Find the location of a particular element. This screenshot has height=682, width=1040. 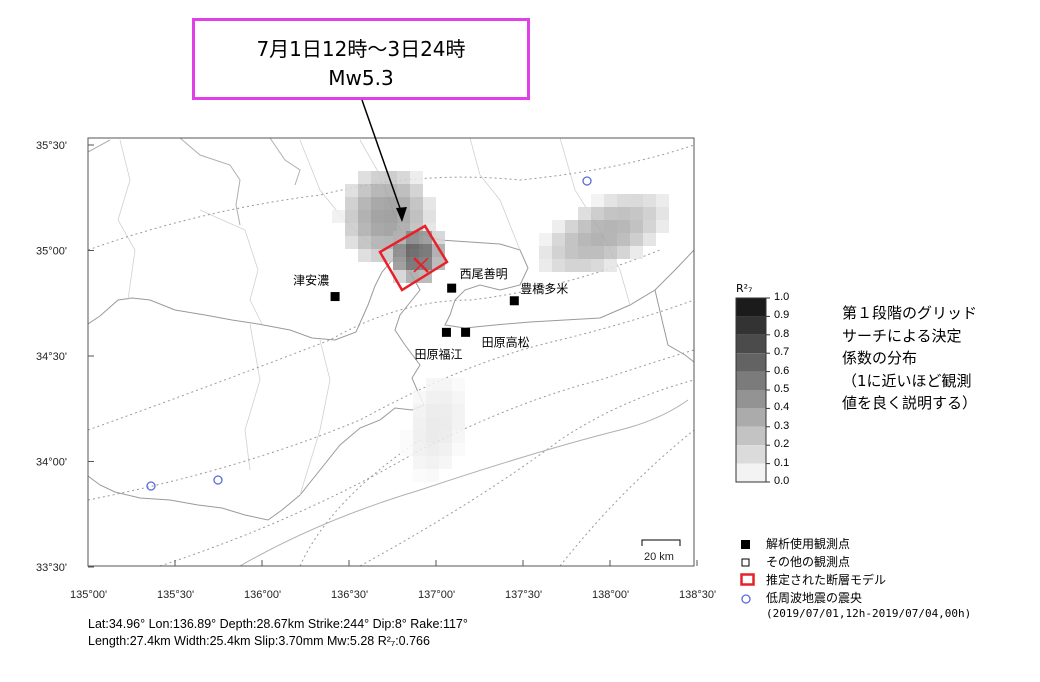

x-tick-label: 136°00' is located at coordinates (262, 595).